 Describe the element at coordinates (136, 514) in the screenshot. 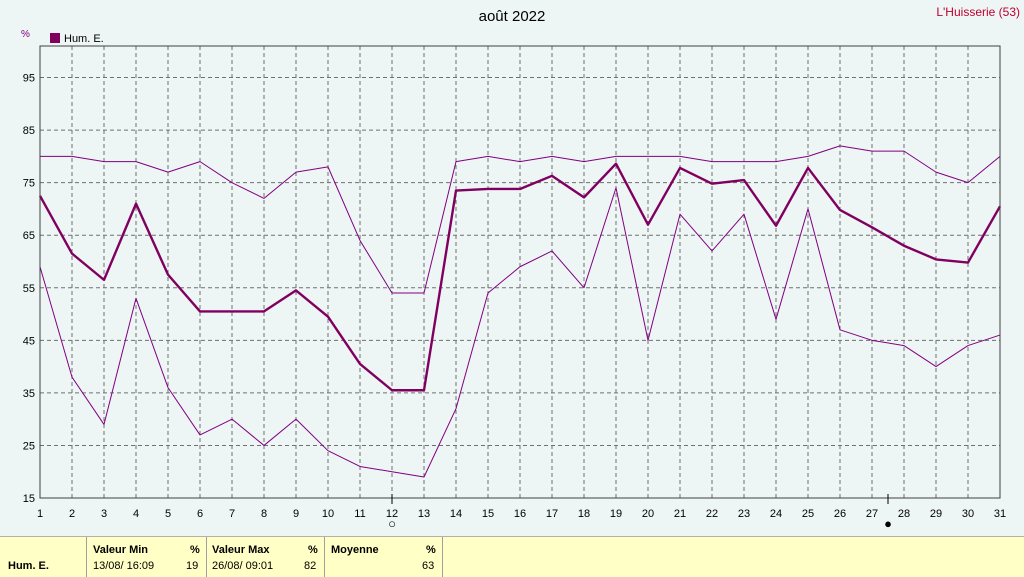

I see `x-tick-label: 4` at that location.